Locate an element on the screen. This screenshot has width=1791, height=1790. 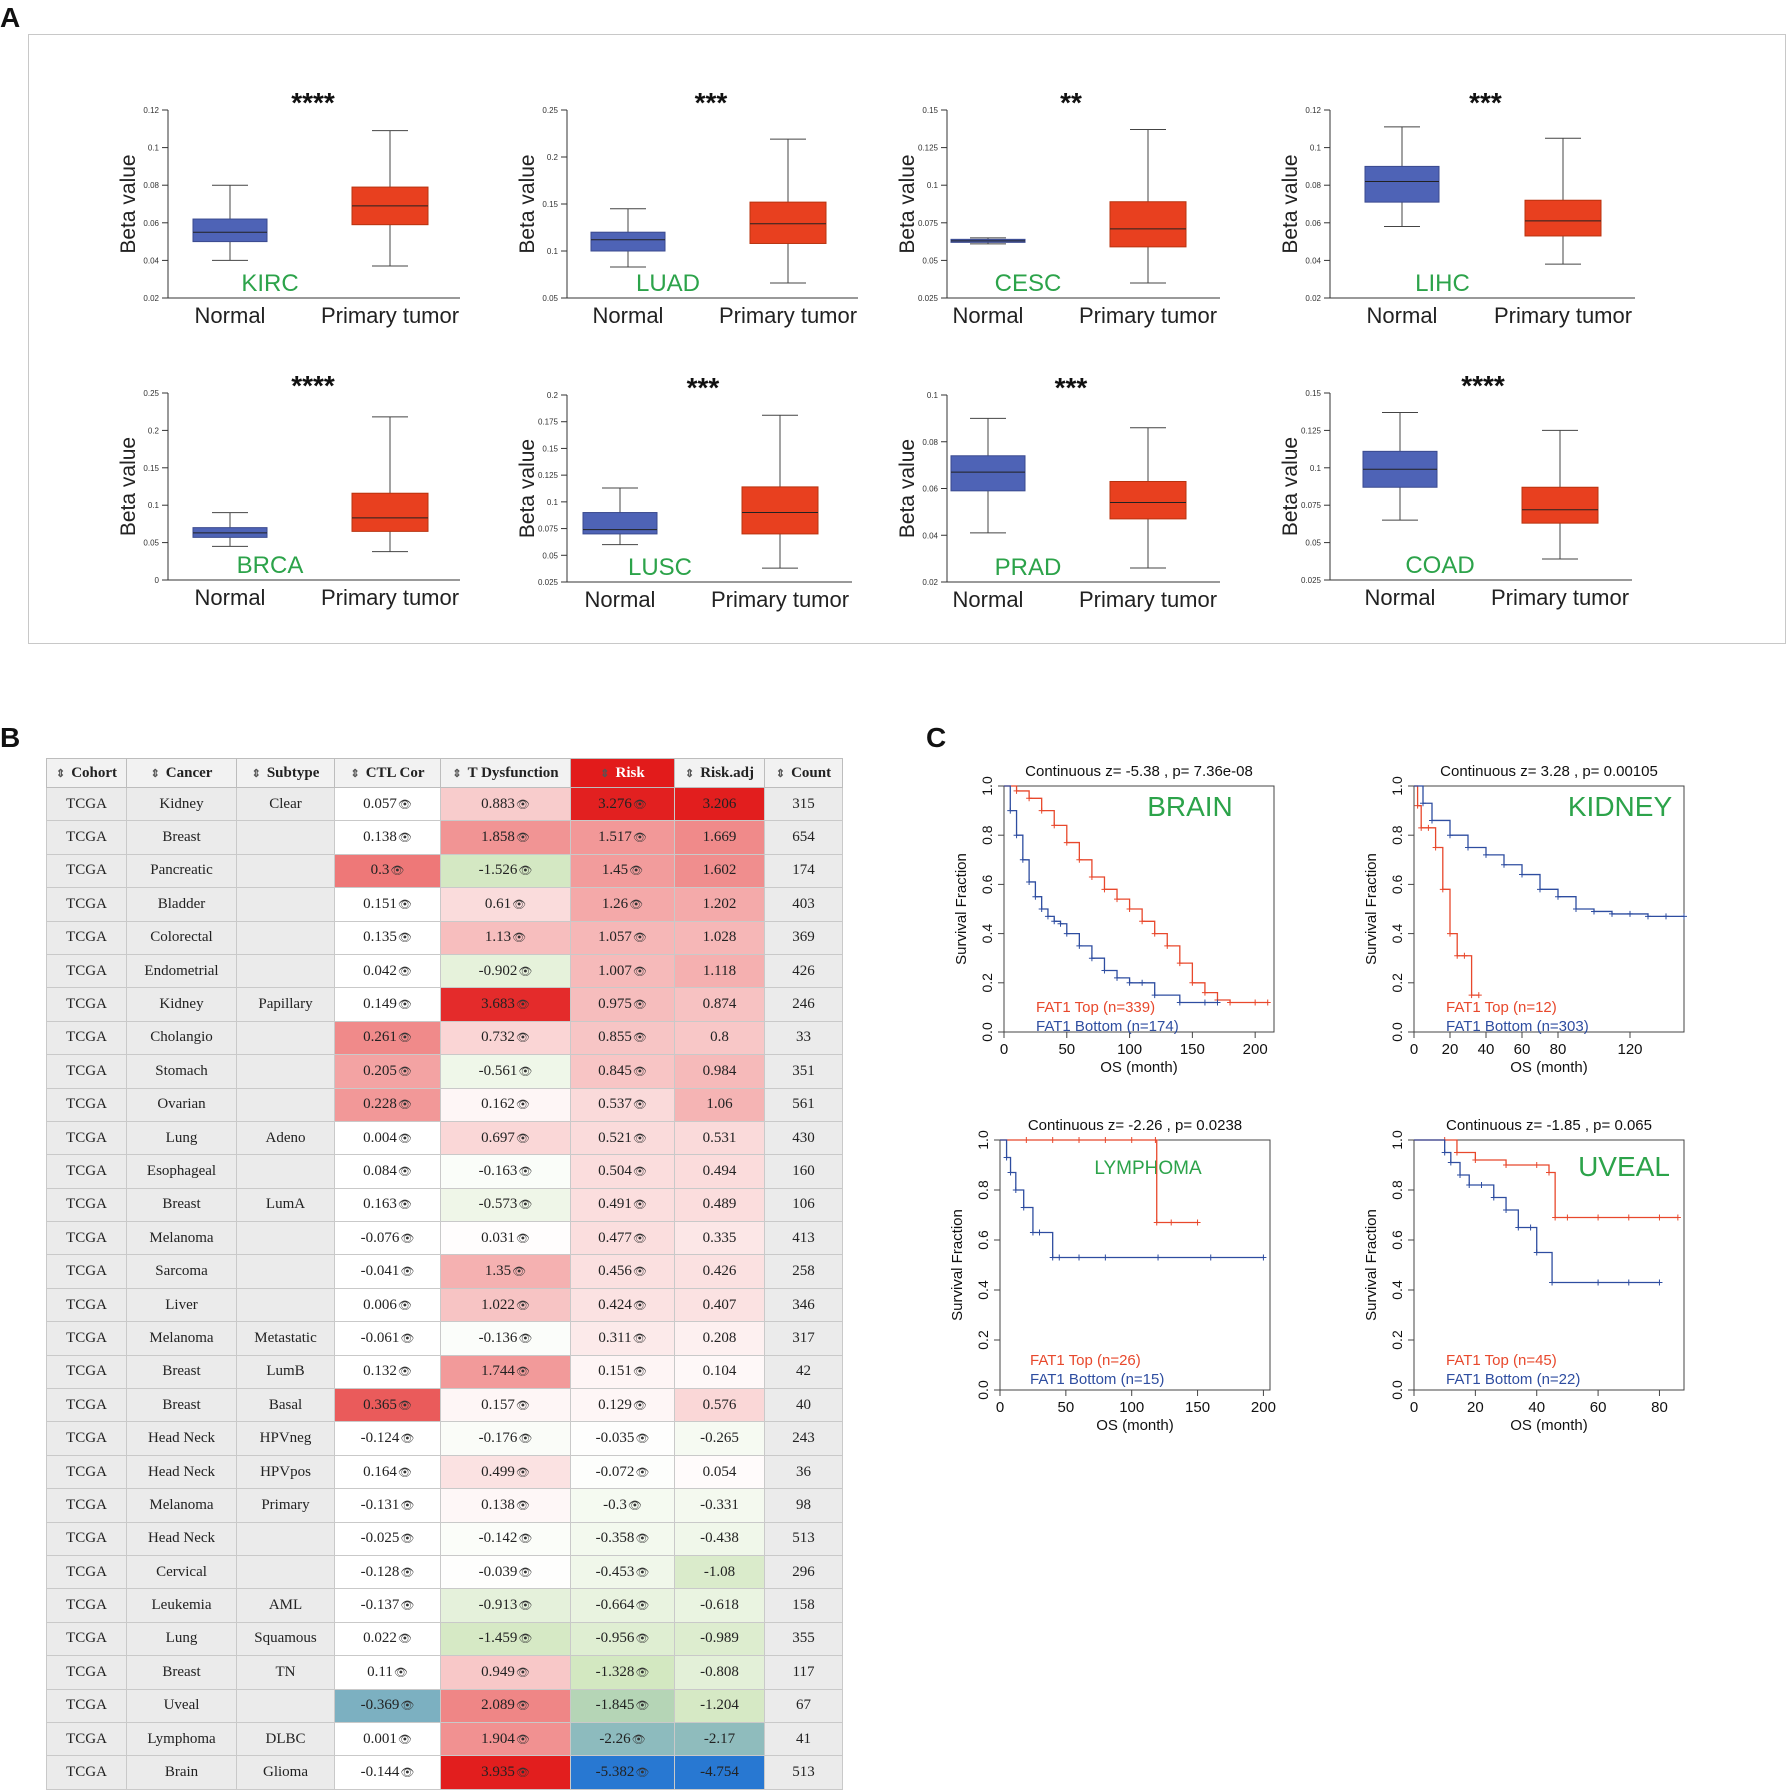
cell-t-dysfunction: 0.61👁 is located at coordinates (505, 904).